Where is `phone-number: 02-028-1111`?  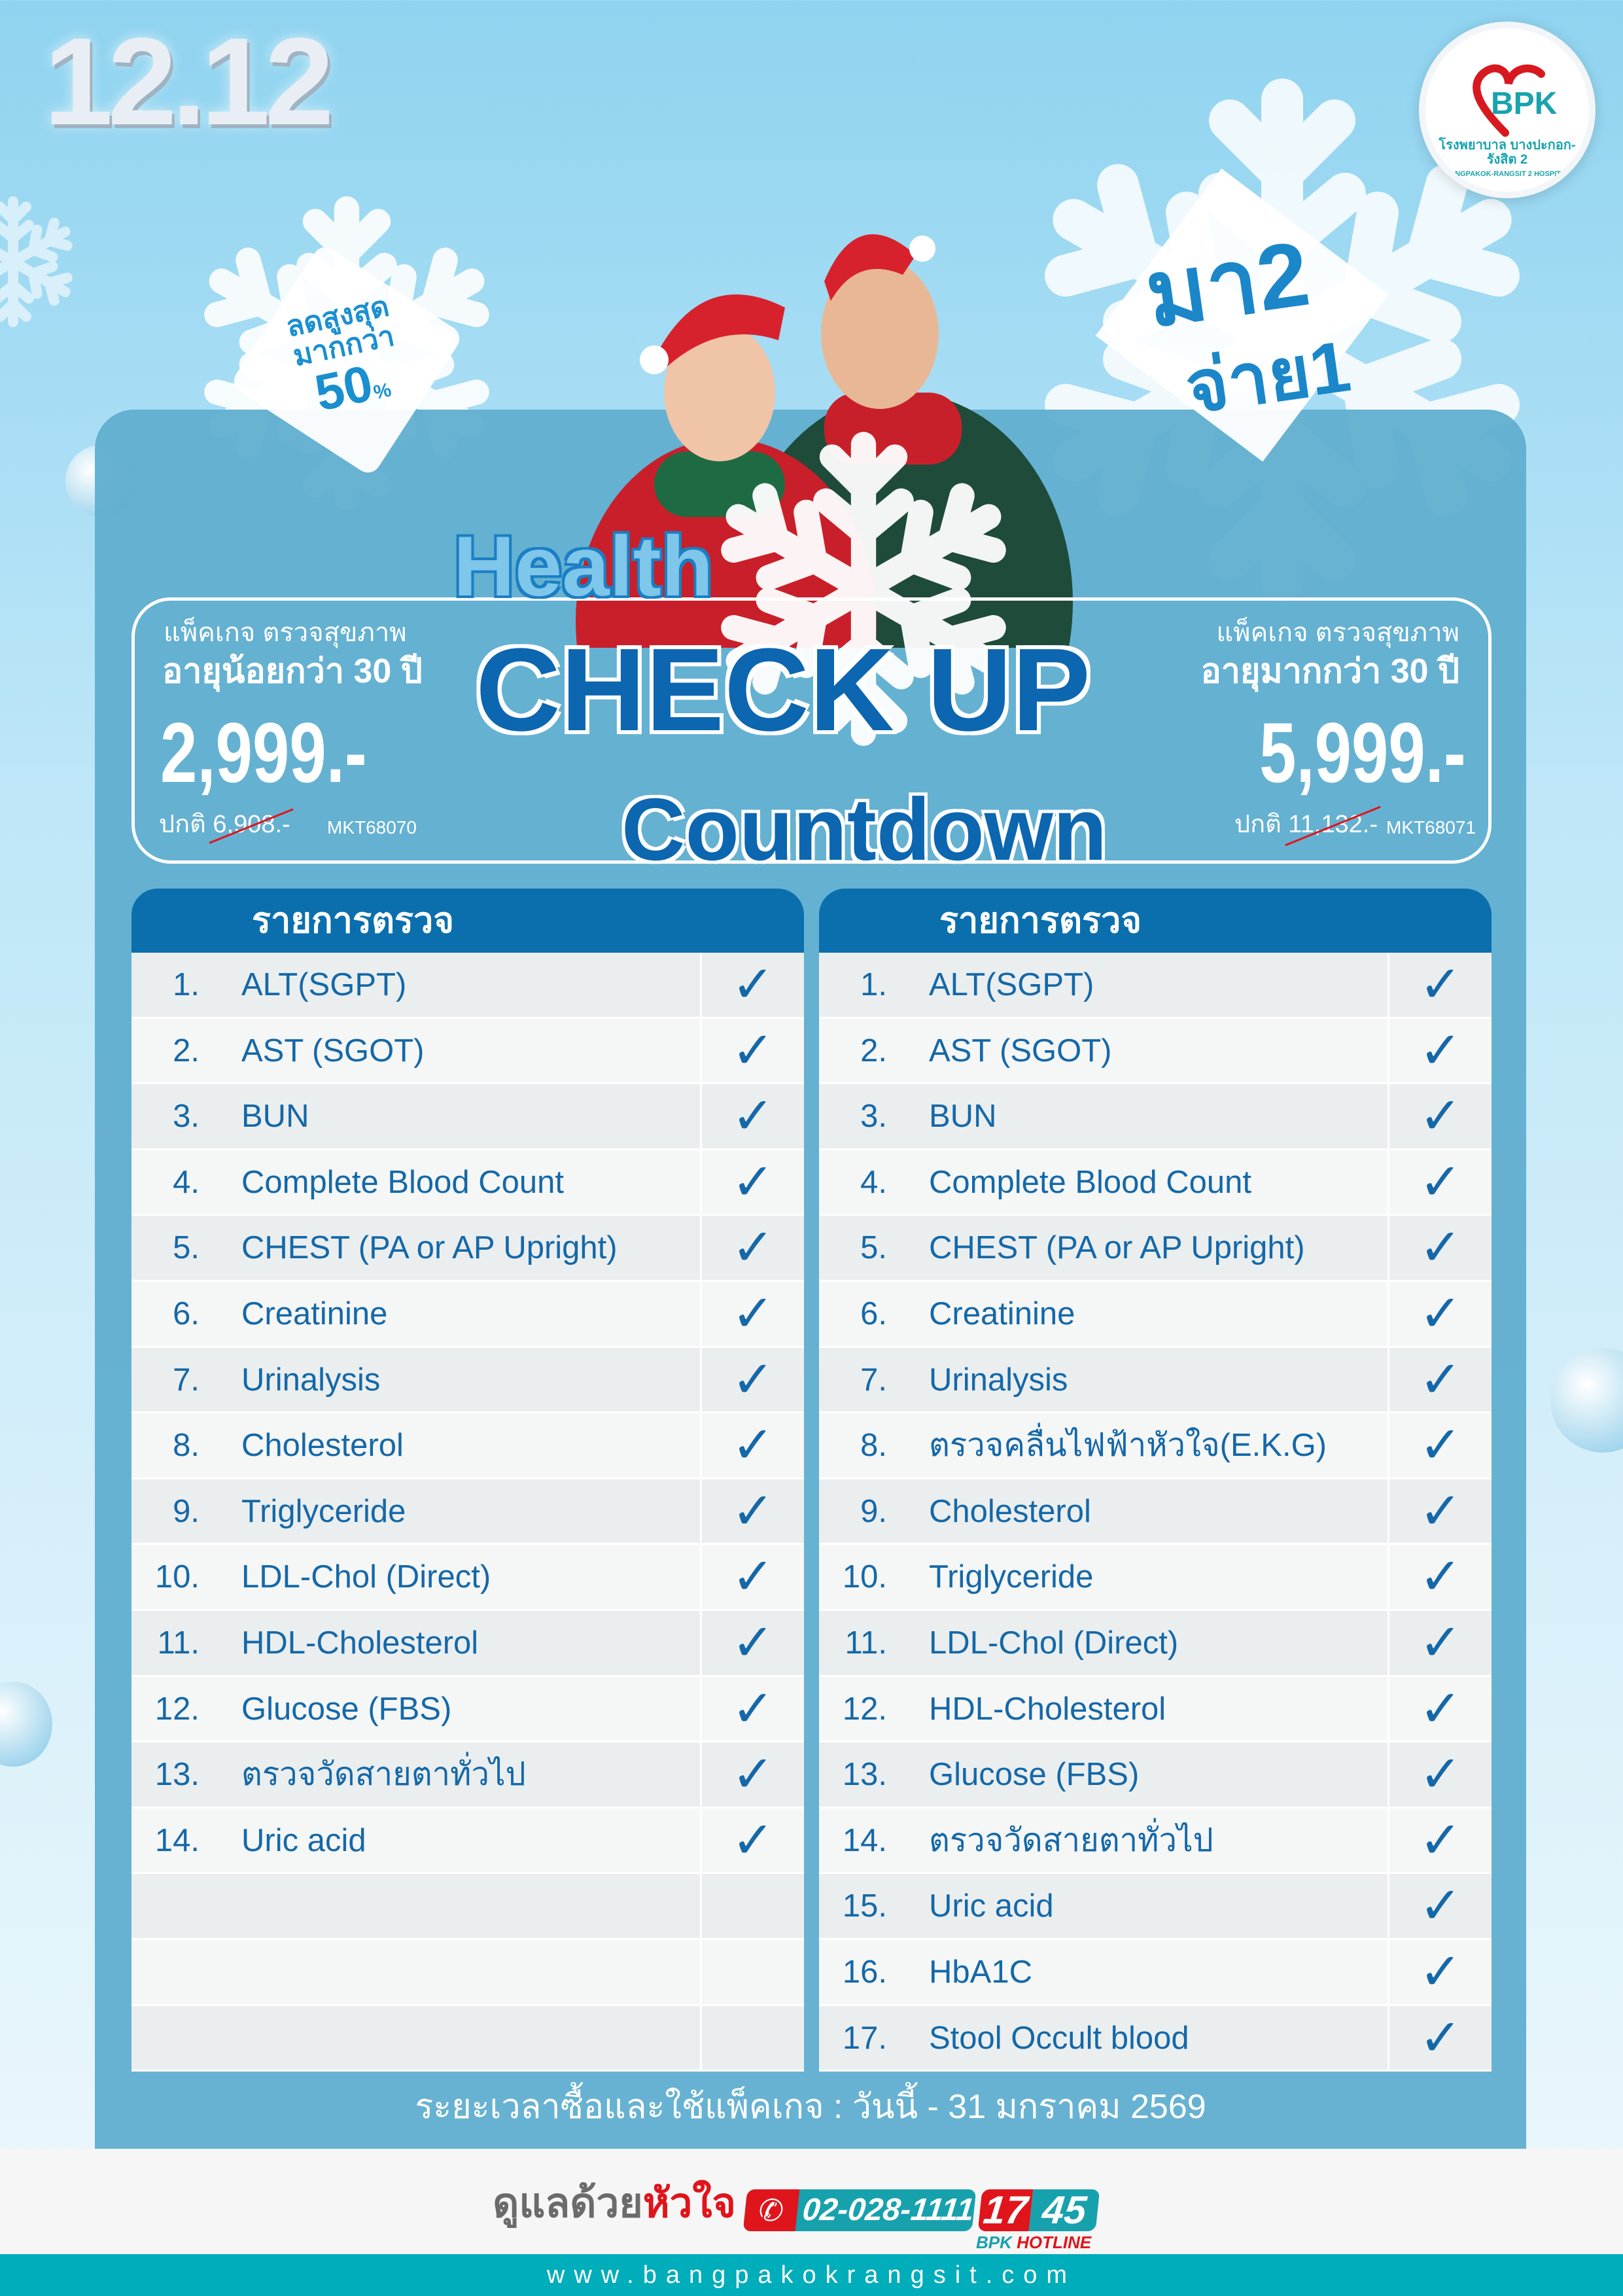 phone-number: 02-028-1111 is located at coordinates (889, 2210).